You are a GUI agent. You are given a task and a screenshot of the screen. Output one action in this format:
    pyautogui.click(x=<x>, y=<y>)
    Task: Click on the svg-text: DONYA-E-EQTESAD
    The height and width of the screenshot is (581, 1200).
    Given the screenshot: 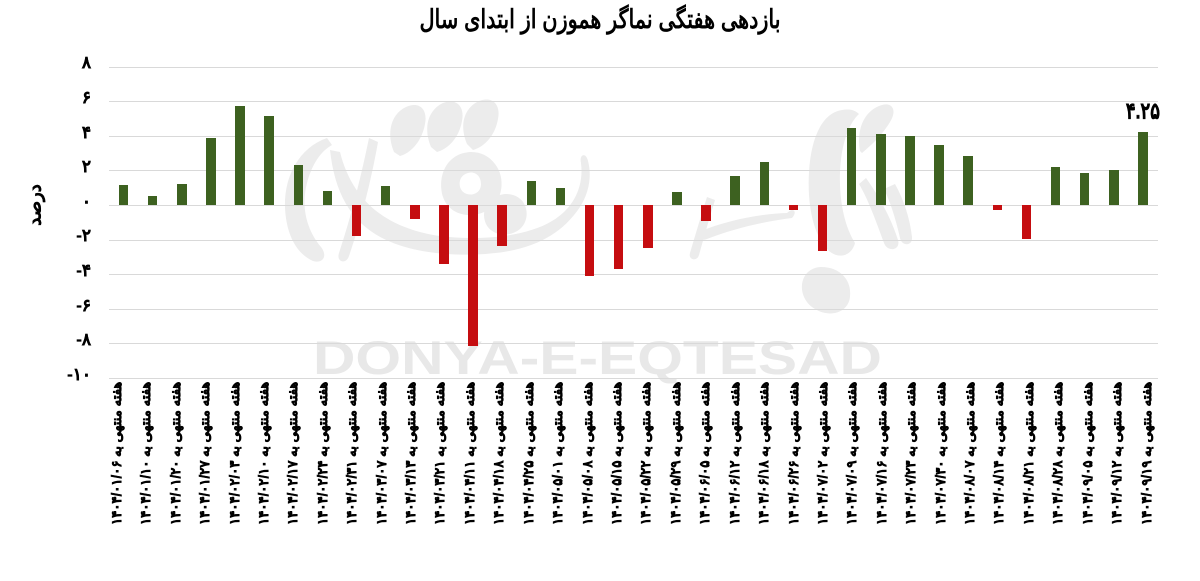 What is the action you would take?
    pyautogui.click(x=597, y=358)
    